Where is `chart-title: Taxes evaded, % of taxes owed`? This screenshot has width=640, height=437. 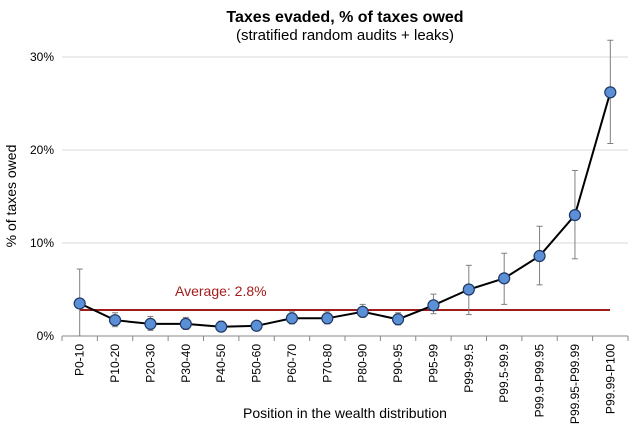 chart-title: Taxes evaded, % of taxes owed is located at coordinates (344, 17).